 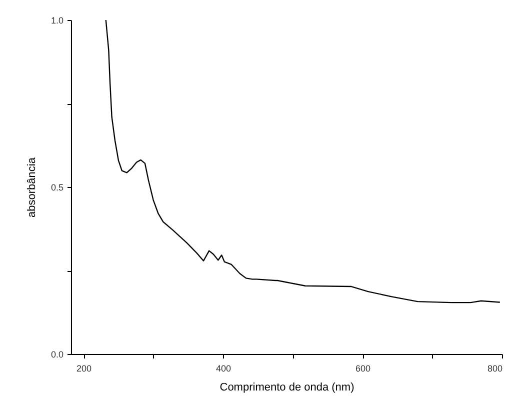 What do you see at coordinates (32, 187) in the screenshot?
I see `y-axis-title: absorbância` at bounding box center [32, 187].